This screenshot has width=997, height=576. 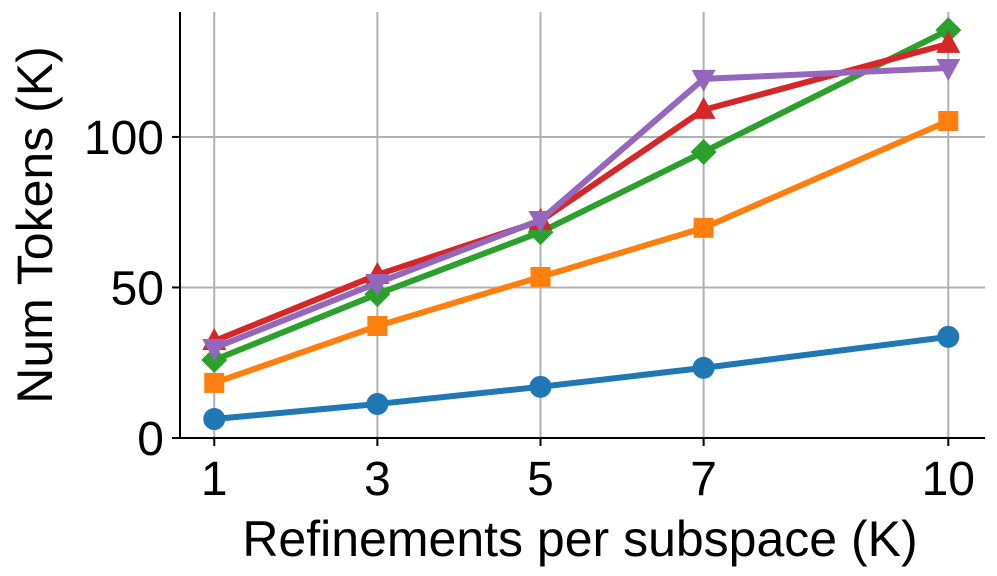 I want to click on y-tick-label: 0, so click(x=150, y=439).